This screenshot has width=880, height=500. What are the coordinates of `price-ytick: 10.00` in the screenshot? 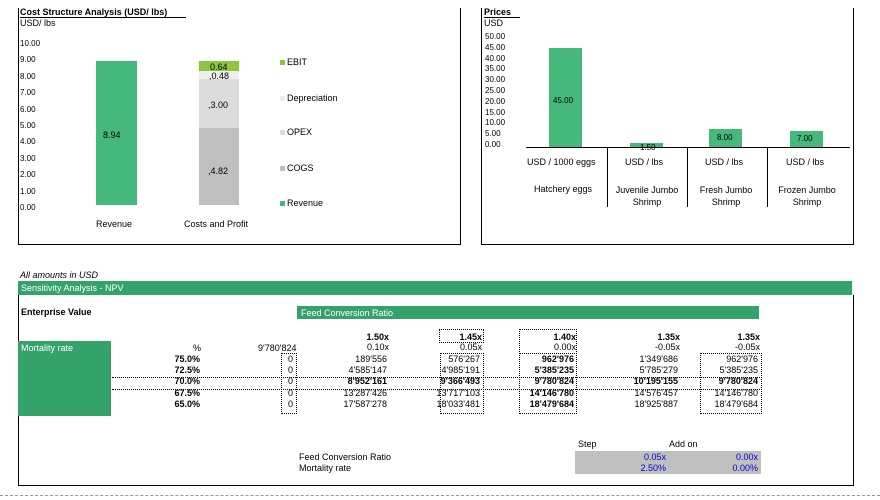 It's located at (495, 123).